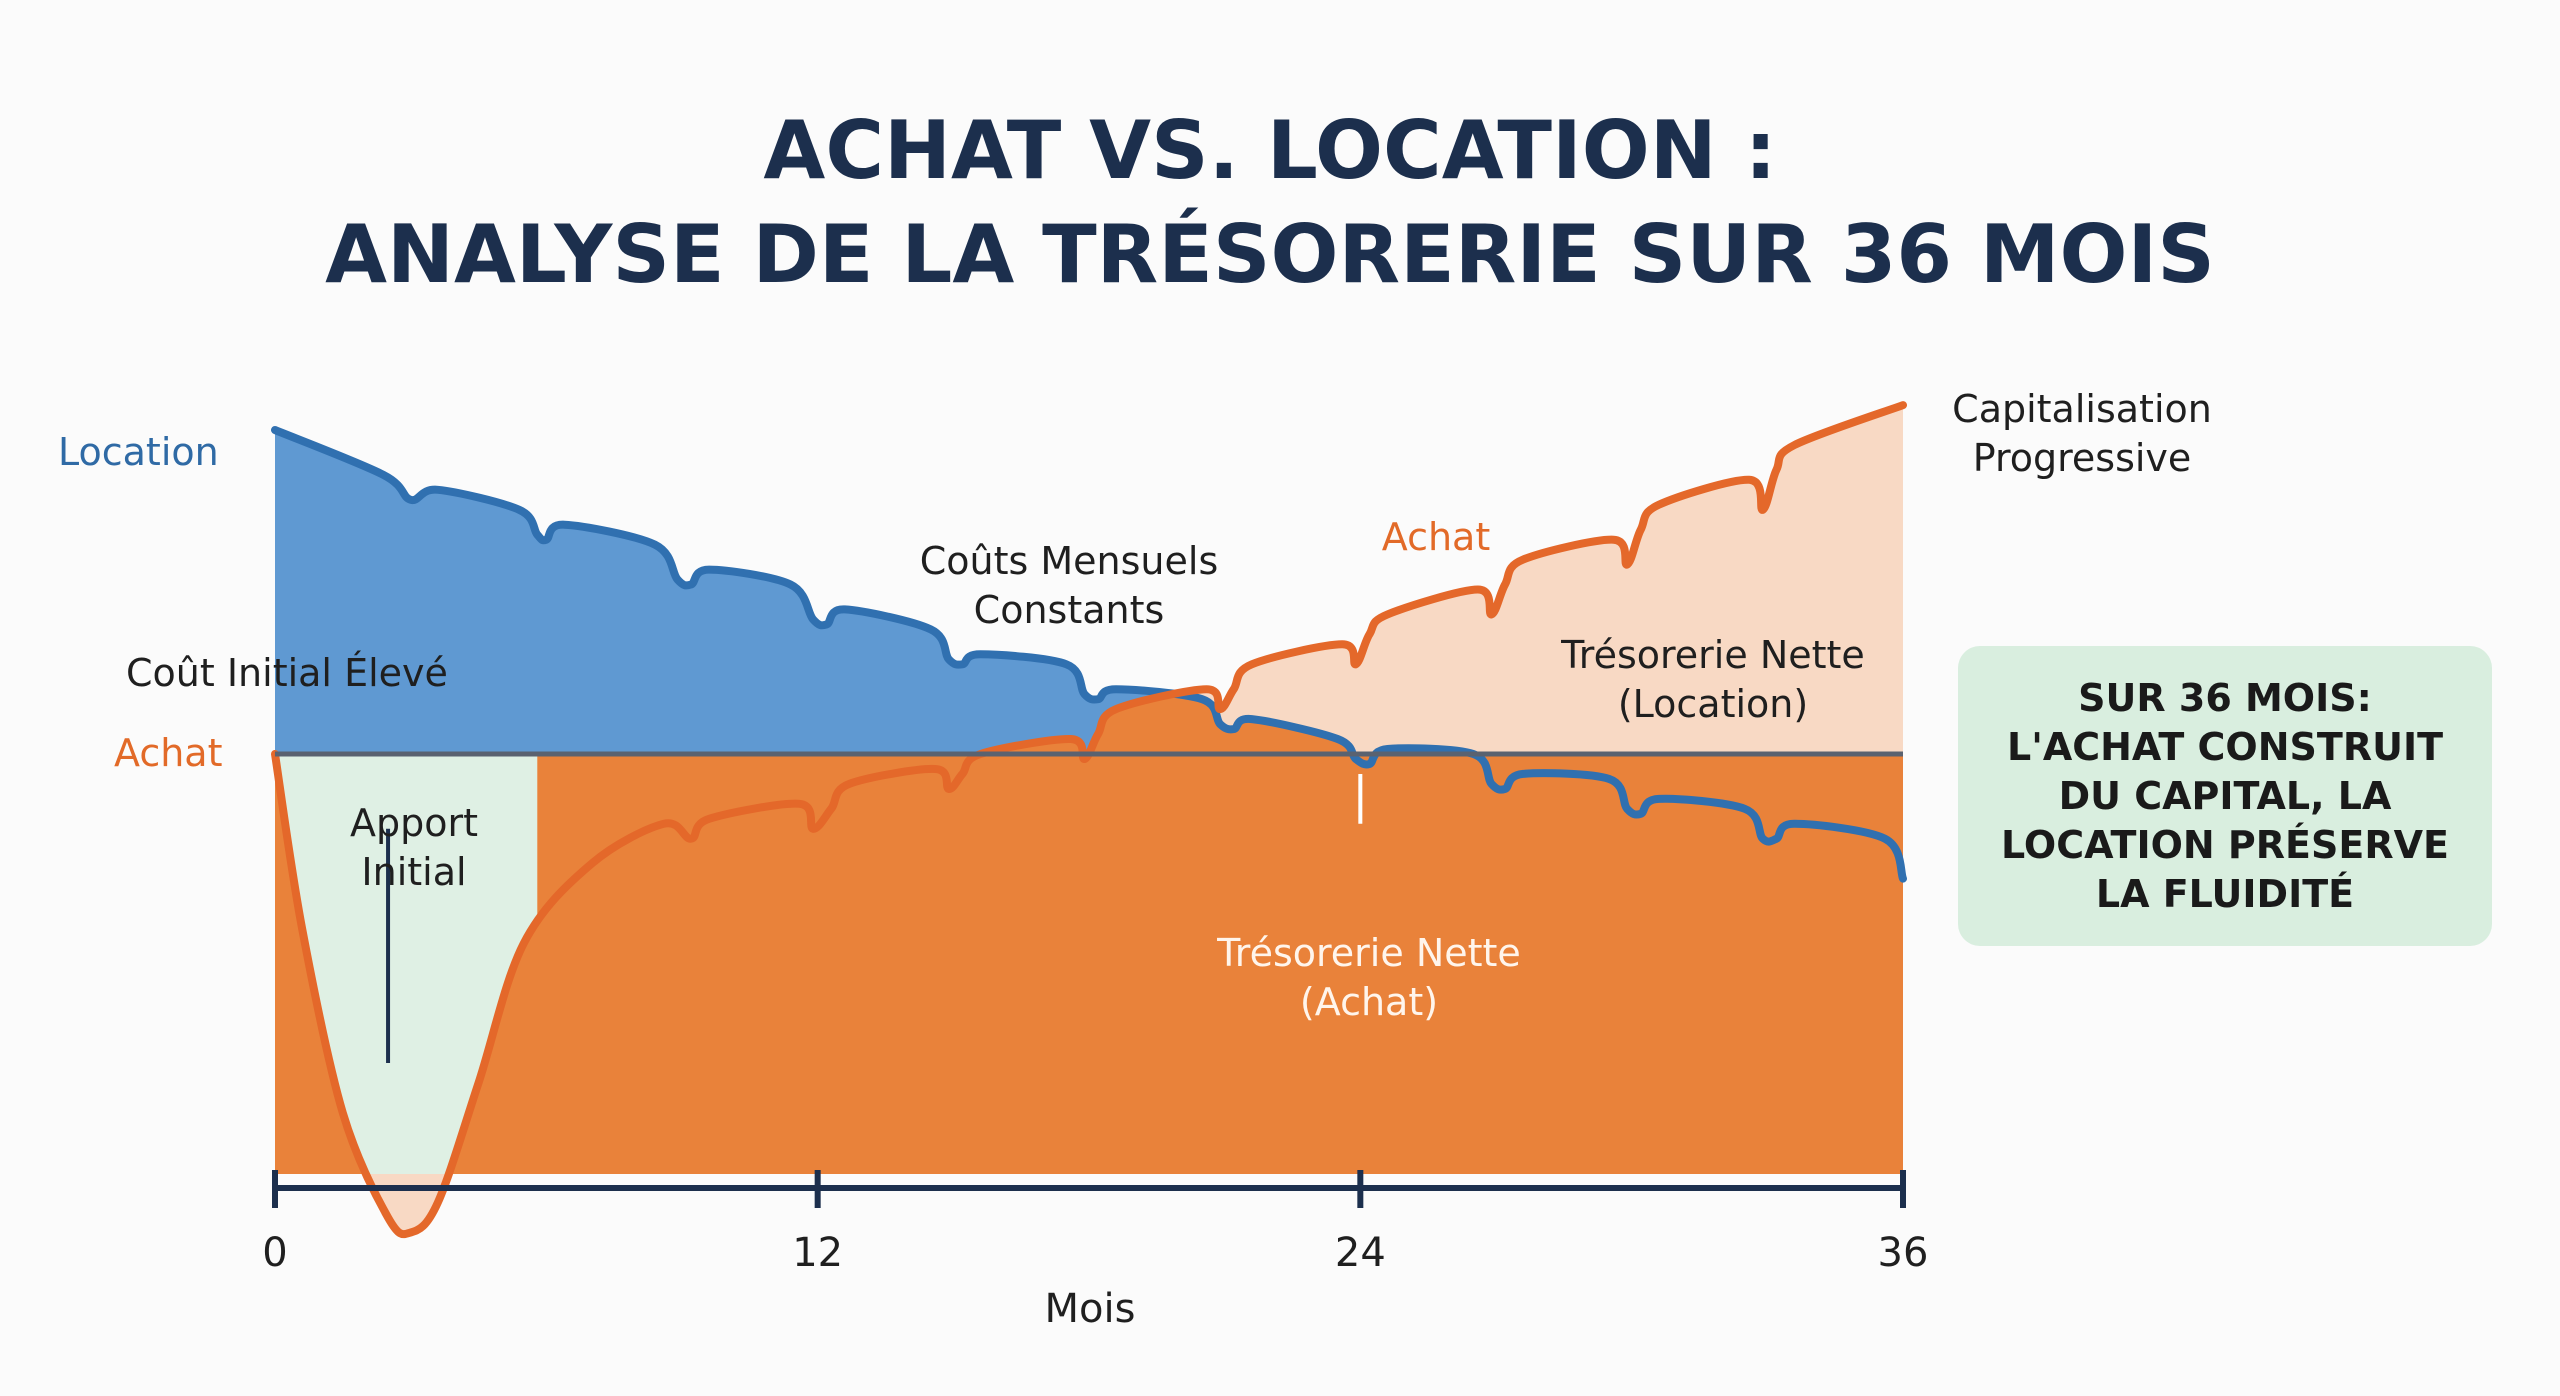 The image size is (2560, 1396). Describe the element at coordinates (2082, 458) in the screenshot. I see `annotation-capitalisation: Progressive` at that location.